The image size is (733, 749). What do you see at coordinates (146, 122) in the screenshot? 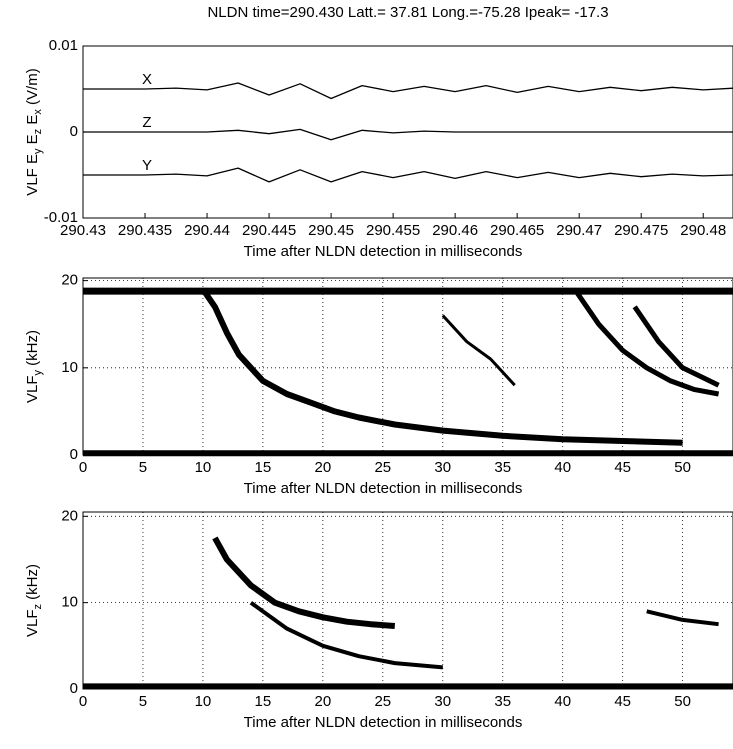
I see `series-label: Z` at bounding box center [146, 122].